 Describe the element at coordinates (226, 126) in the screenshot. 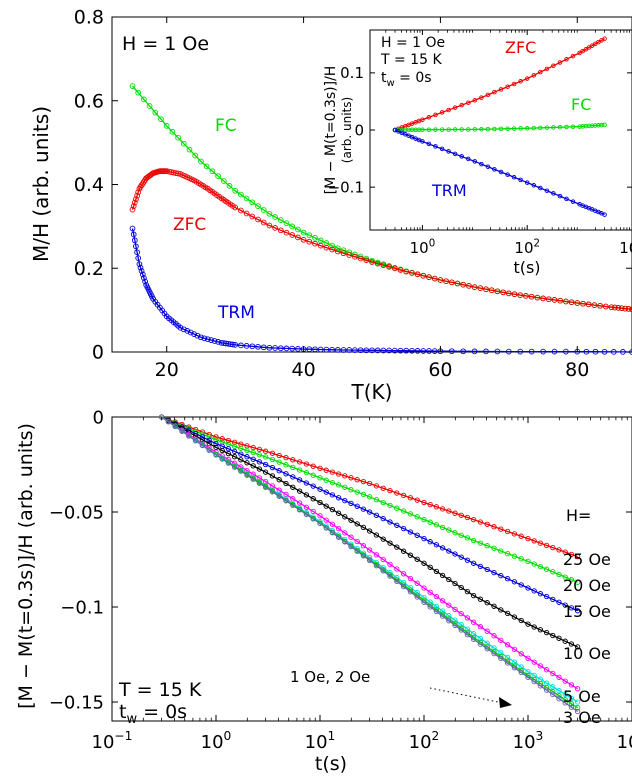

I see `top-label-fc: FC` at that location.